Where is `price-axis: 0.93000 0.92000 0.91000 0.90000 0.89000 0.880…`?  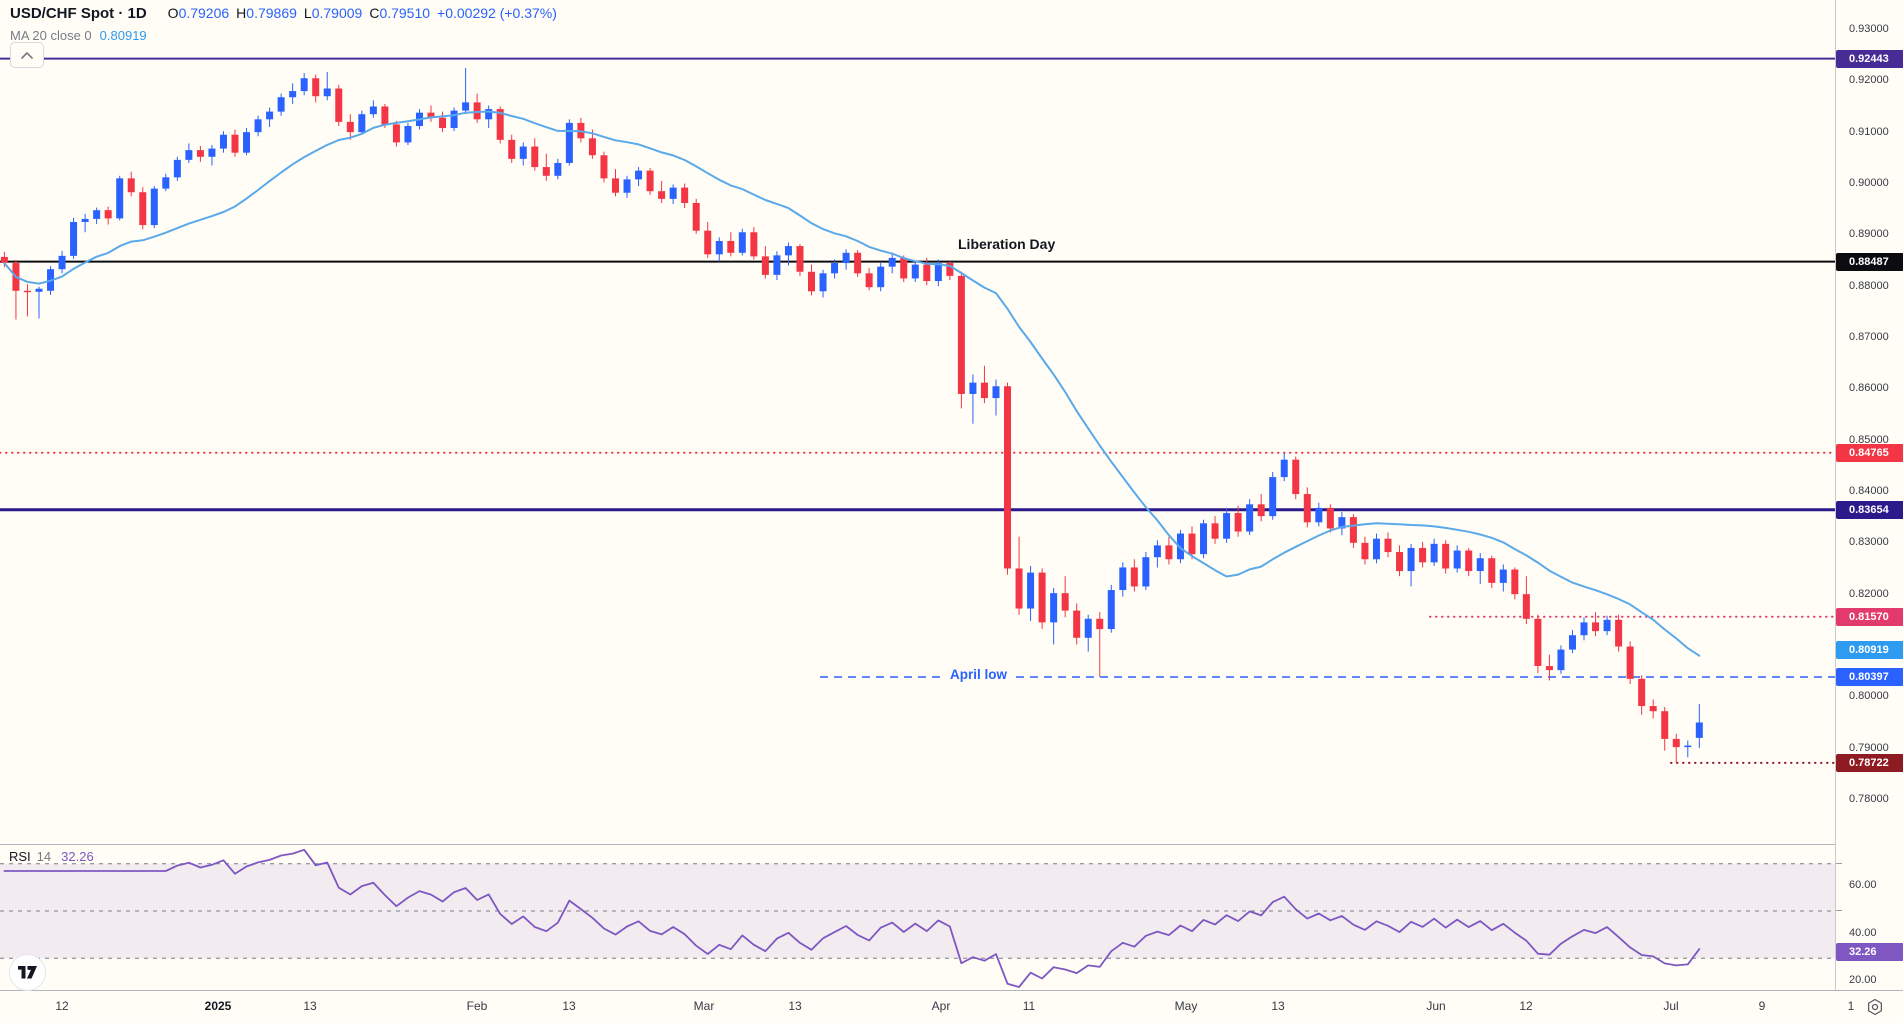
price-axis: 0.93000 0.92000 0.91000 0.90000 0.89000 0.880… is located at coordinates (1869, 495).